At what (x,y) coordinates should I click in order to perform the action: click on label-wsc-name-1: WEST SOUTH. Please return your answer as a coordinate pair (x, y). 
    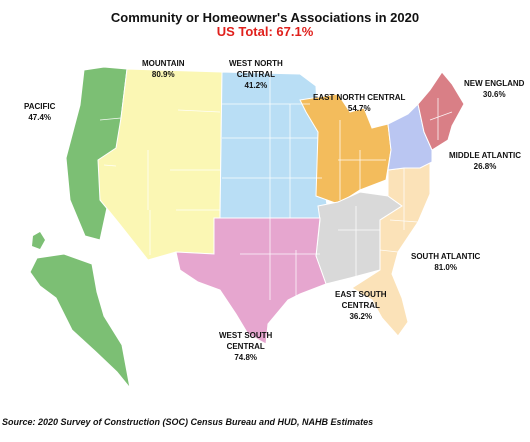
    Looking at the image, I should click on (246, 335).